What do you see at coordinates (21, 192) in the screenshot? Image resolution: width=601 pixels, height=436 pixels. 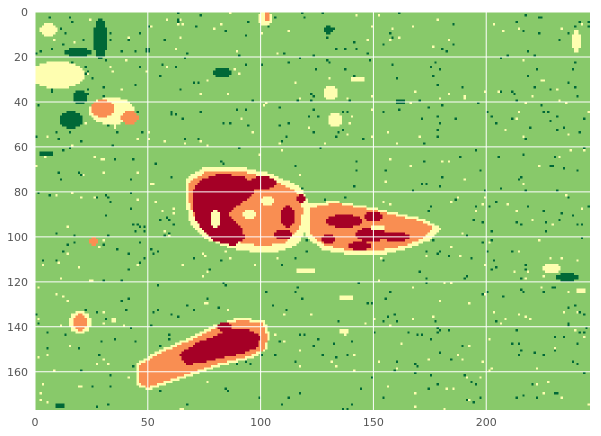 I see `y-tick-label: 80` at bounding box center [21, 192].